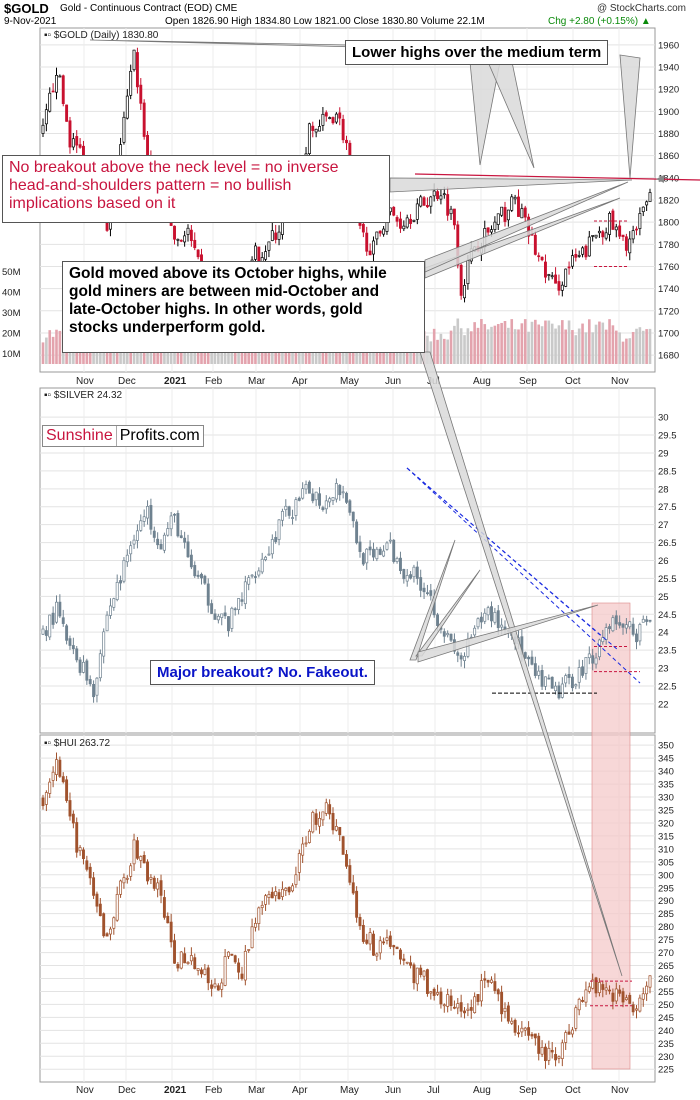  What do you see at coordinates (262, 672) in the screenshot?
I see `fakeout-annotation: Major breakout? No. Fakeout.` at bounding box center [262, 672].